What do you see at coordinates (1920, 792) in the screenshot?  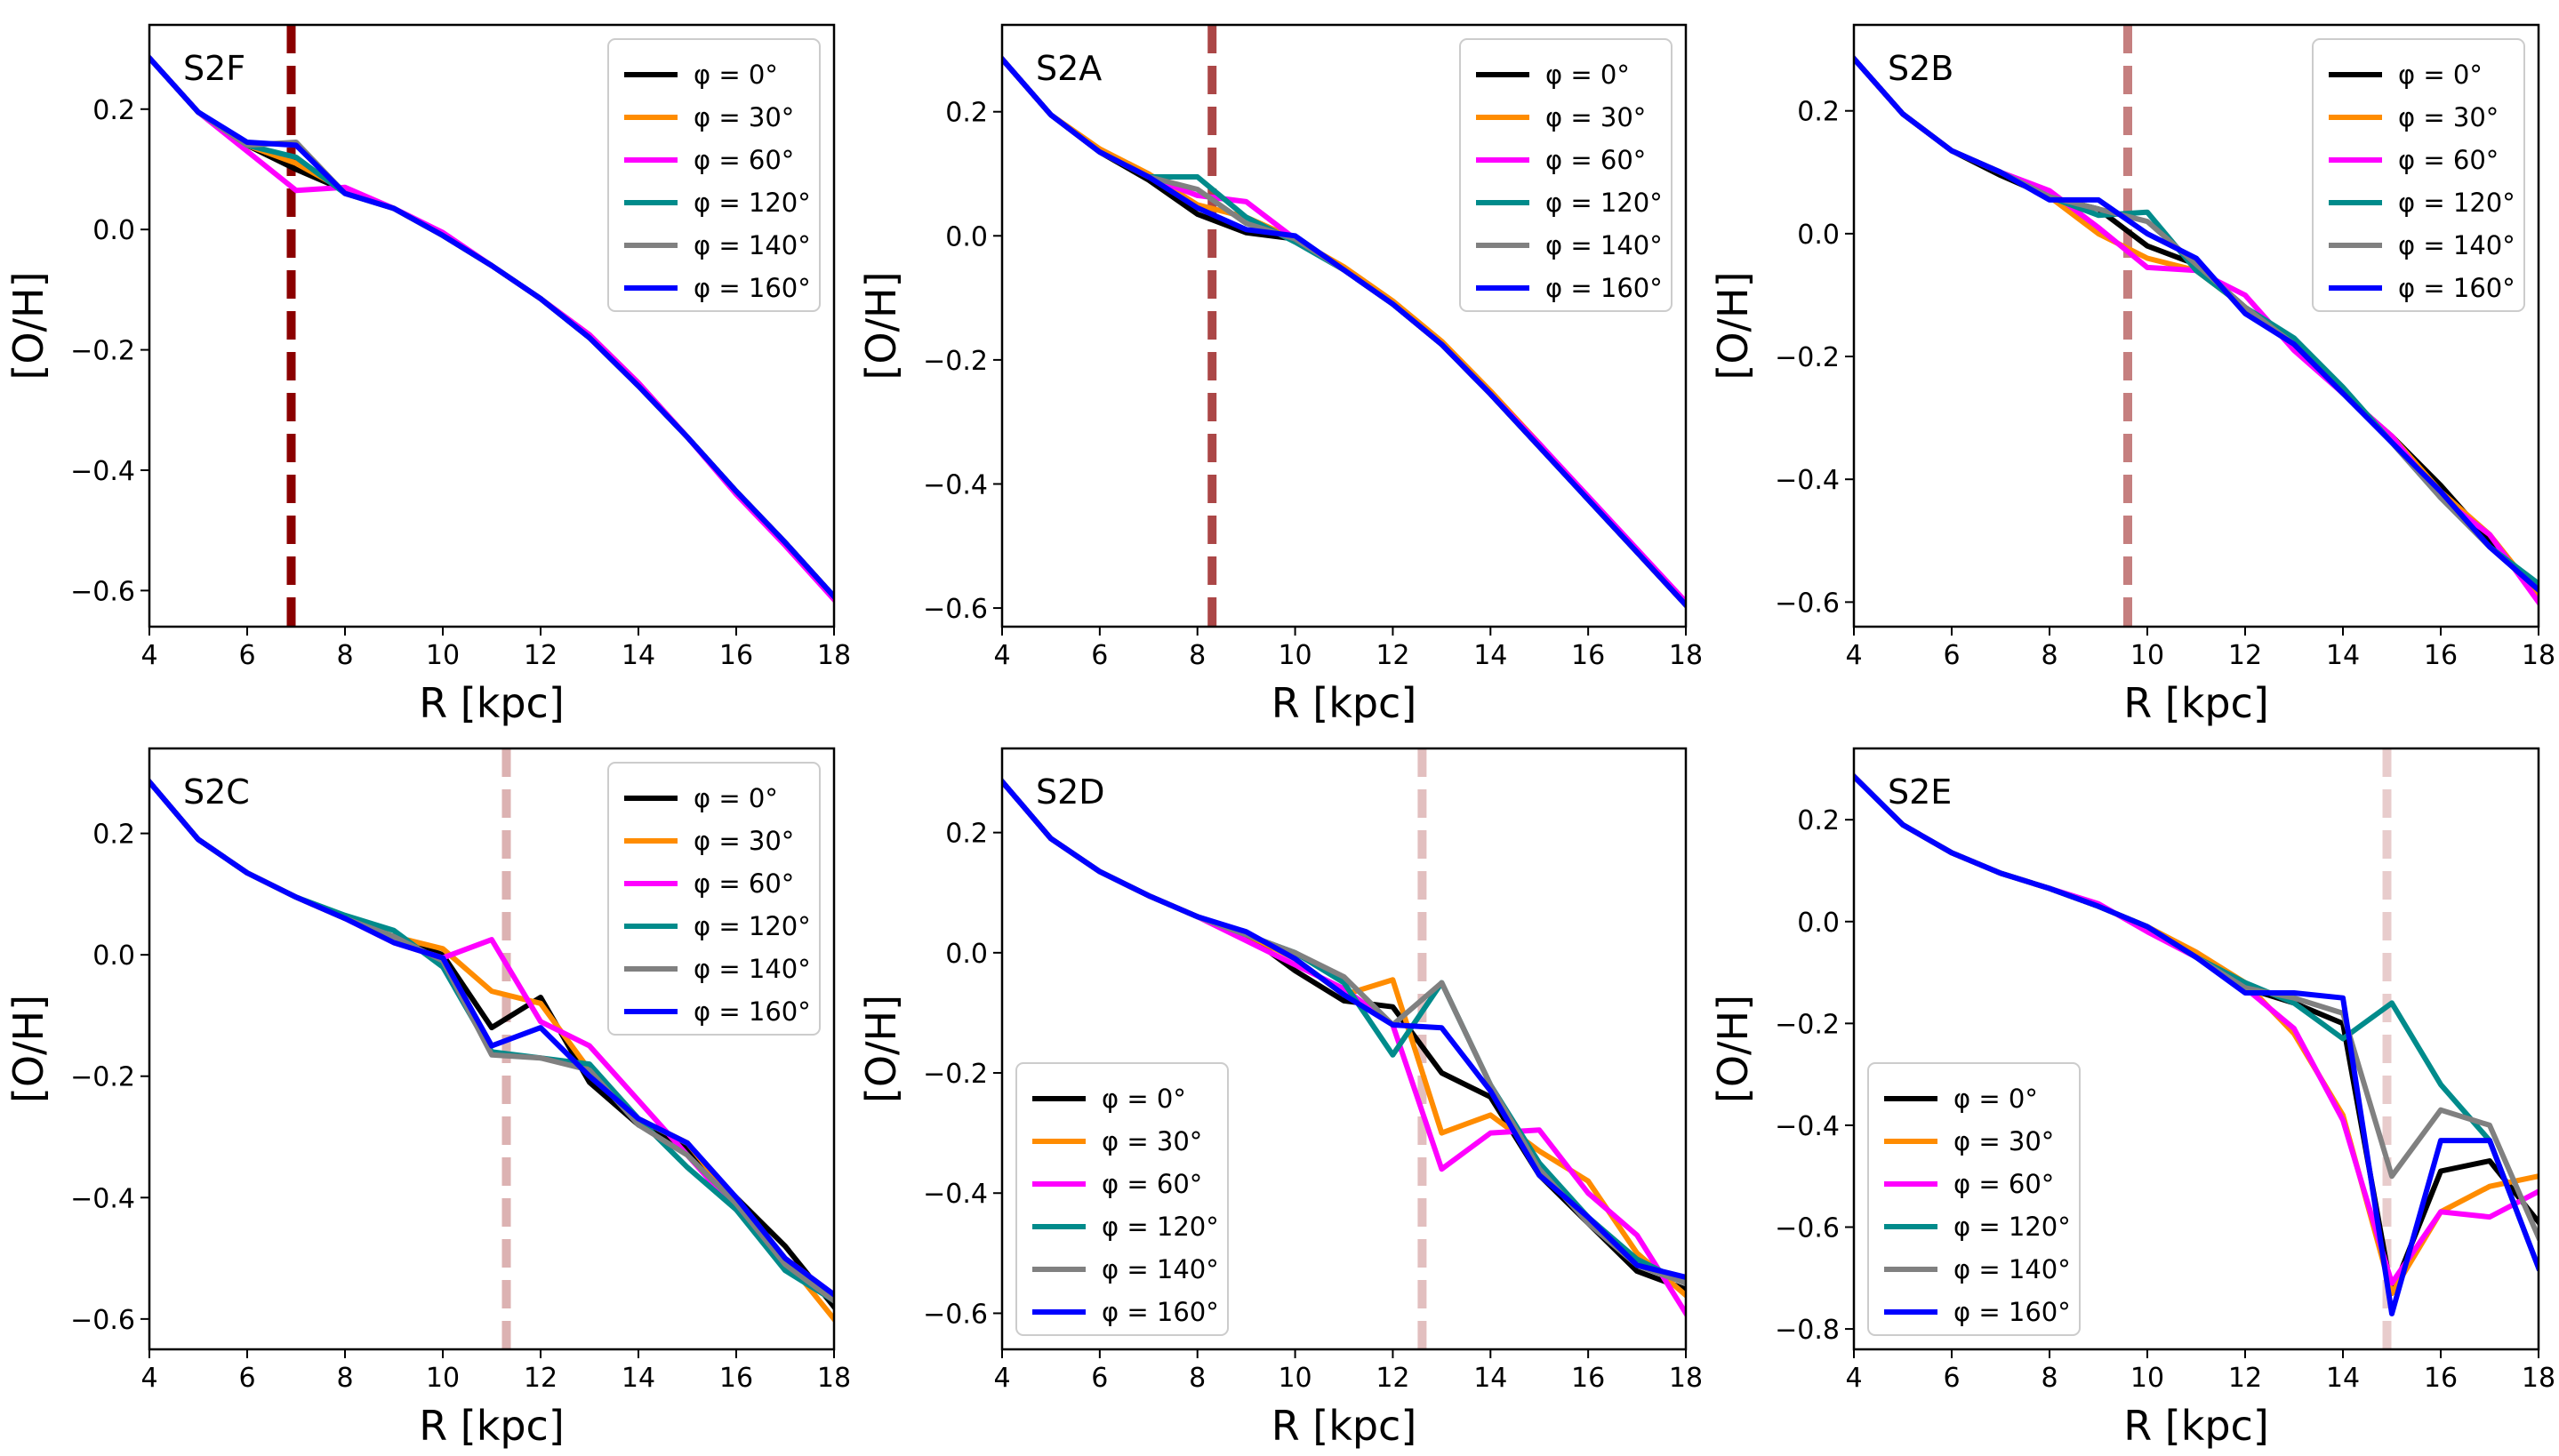 I see `panel-title: S2E` at bounding box center [1920, 792].